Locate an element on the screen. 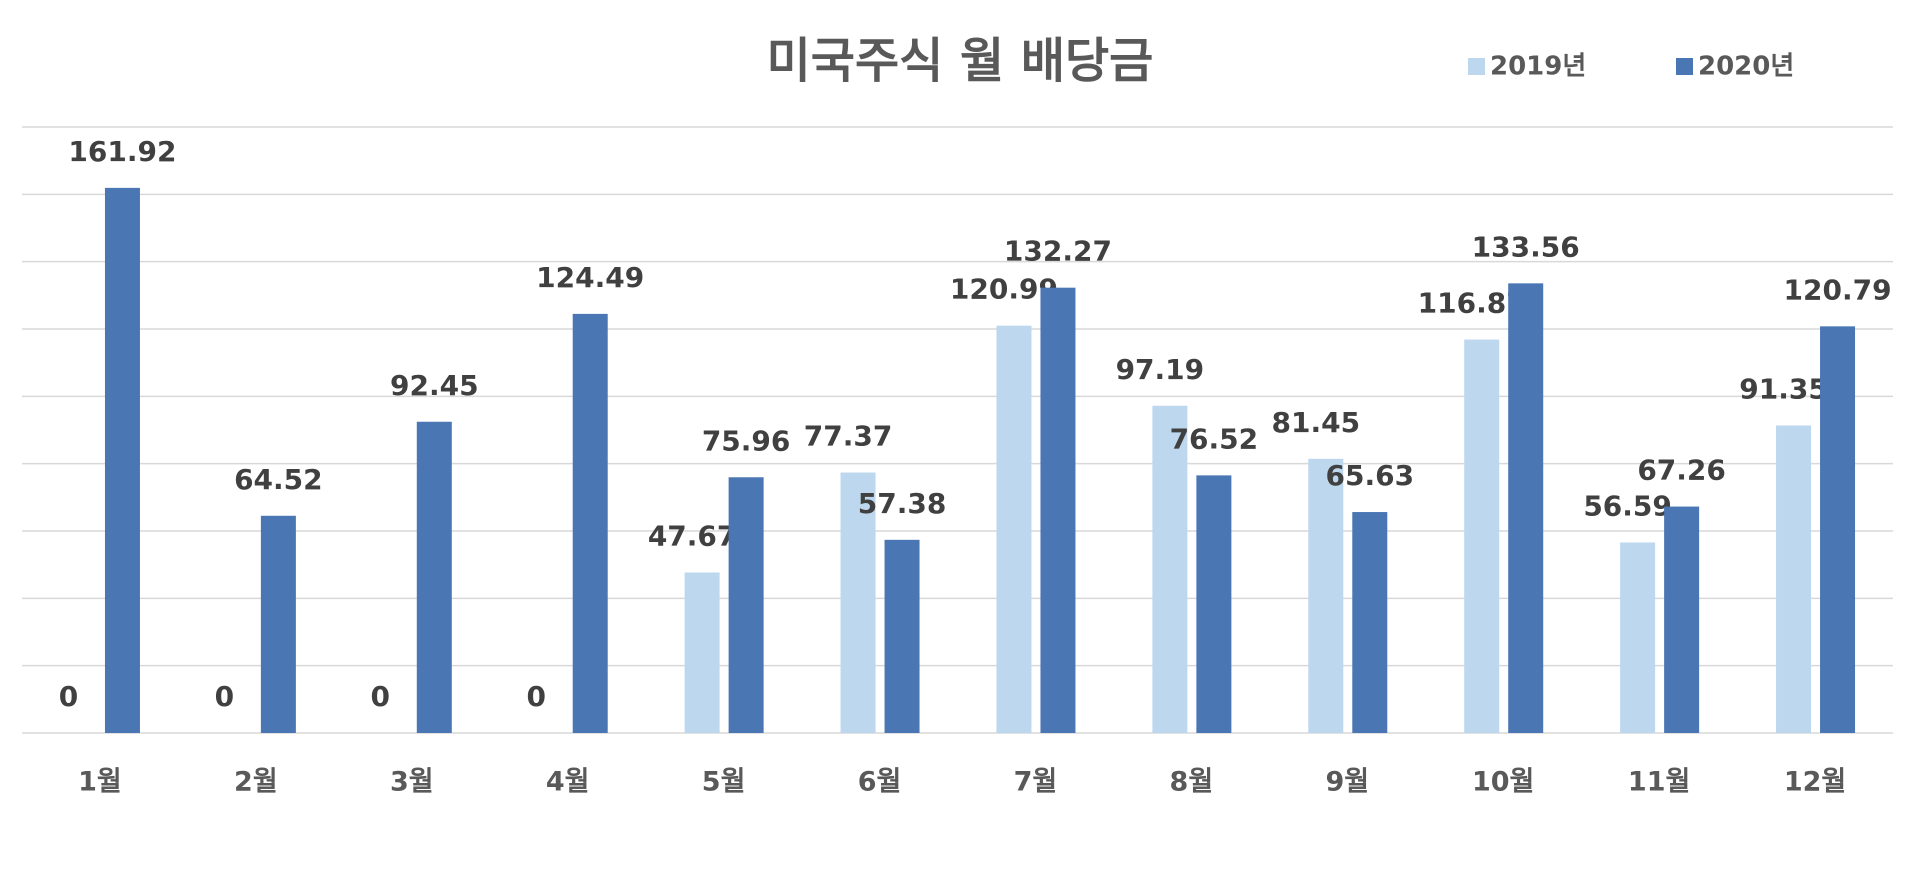 Image resolution: width=1918 pixels, height=889 pixels. data-label: 47.67 is located at coordinates (692, 536).